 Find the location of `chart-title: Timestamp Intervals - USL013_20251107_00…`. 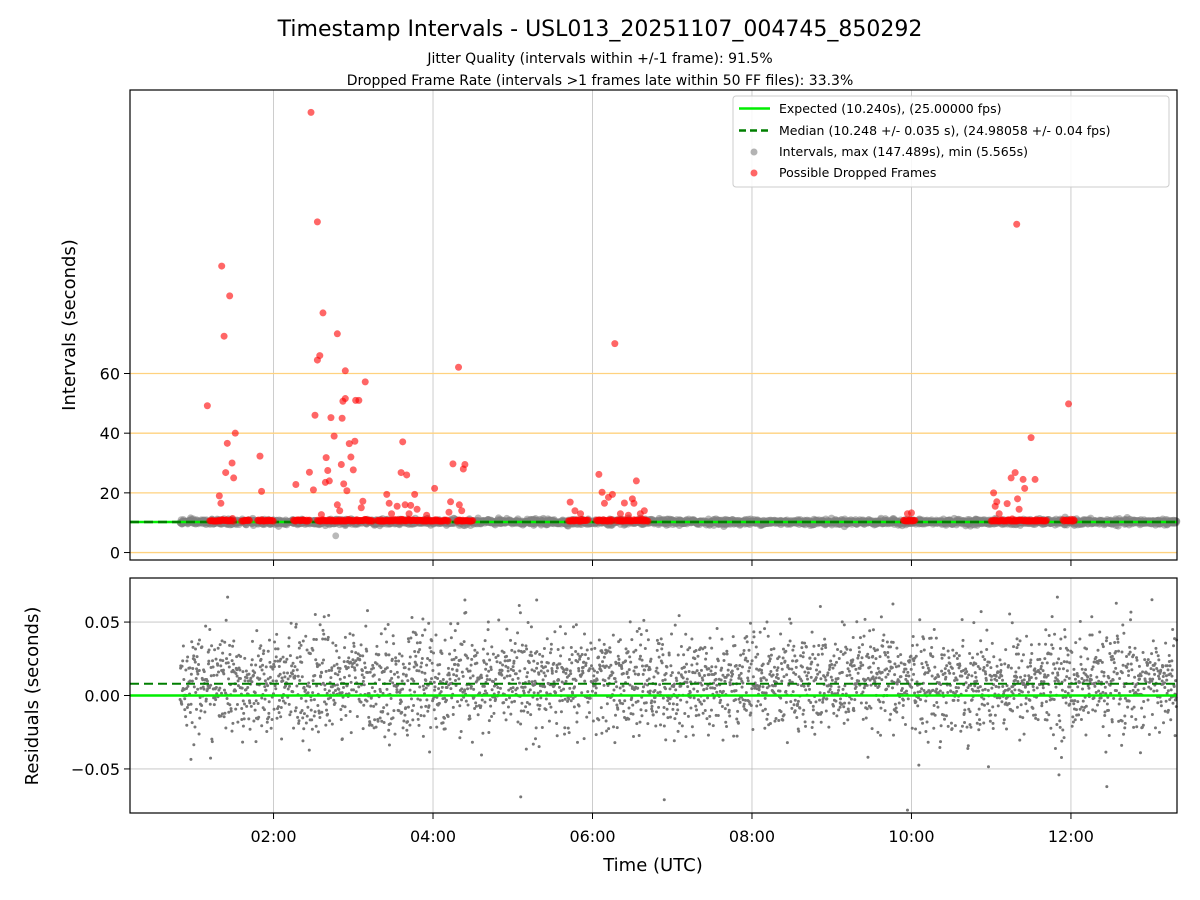

chart-title: Timestamp Intervals - USL013_20251107_00… is located at coordinates (600, 29).